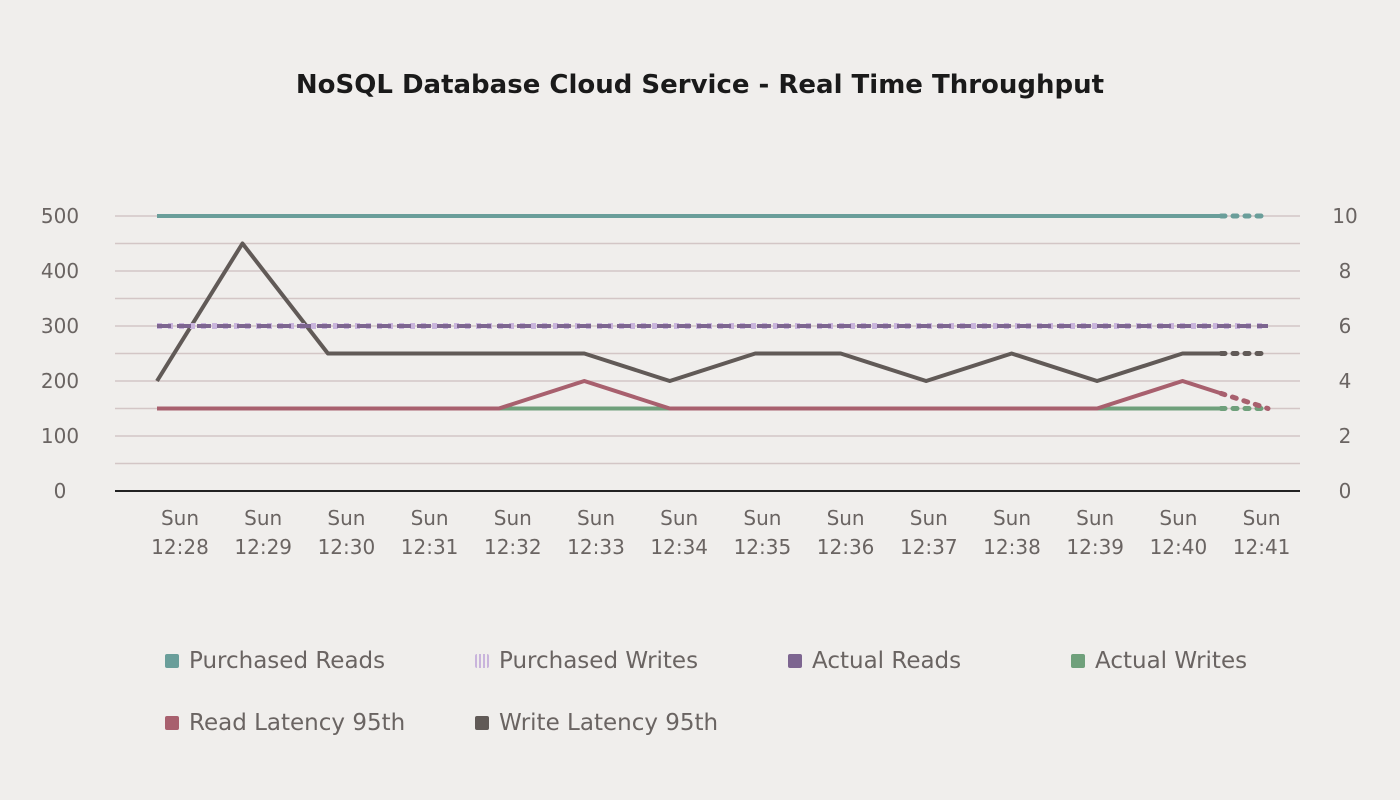 The image size is (1400, 800). I want to click on legend-item: Purchased Reads, so click(320, 661).